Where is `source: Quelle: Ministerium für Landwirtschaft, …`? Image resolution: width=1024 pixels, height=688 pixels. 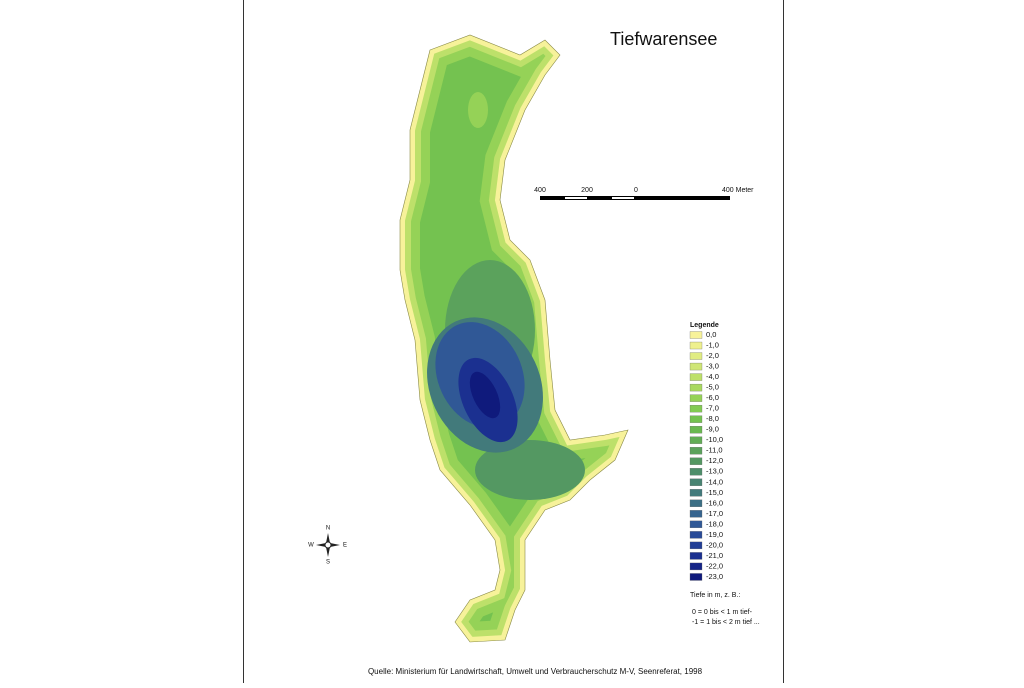
source: Quelle: Ministerium für Landwirtschaft, … is located at coordinates (535, 671).